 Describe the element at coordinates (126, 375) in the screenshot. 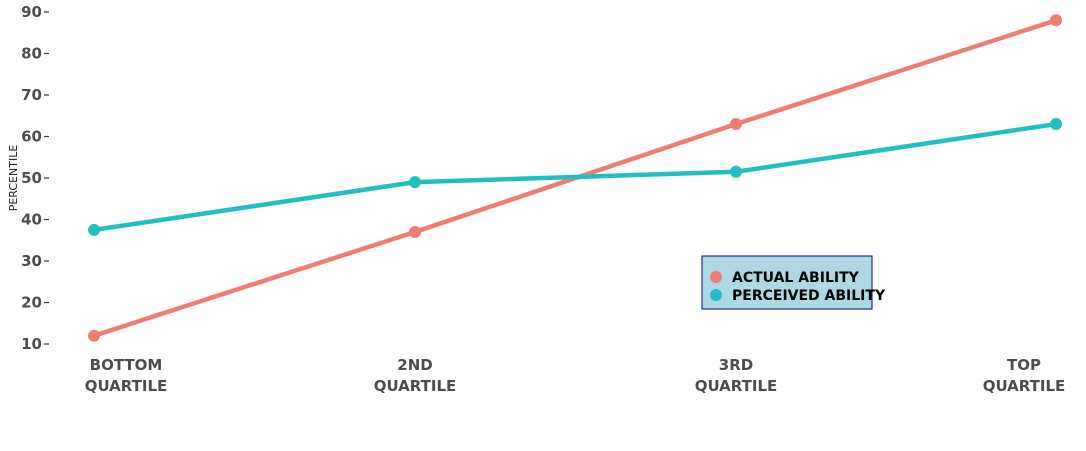

I see `x-tick-label: BOTTOM QUARTILE` at that location.